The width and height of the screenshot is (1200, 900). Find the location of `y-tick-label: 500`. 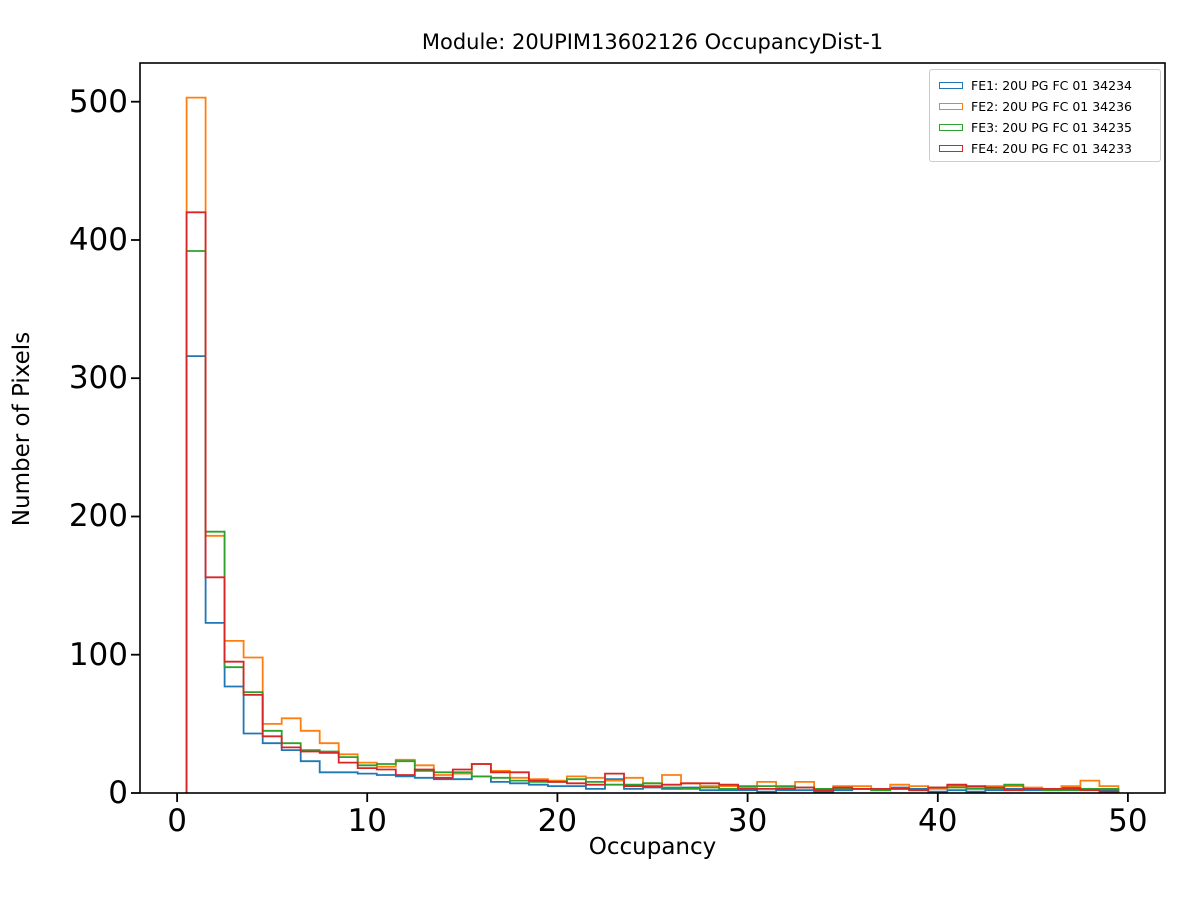

y-tick-label: 500 is located at coordinates (98, 101).